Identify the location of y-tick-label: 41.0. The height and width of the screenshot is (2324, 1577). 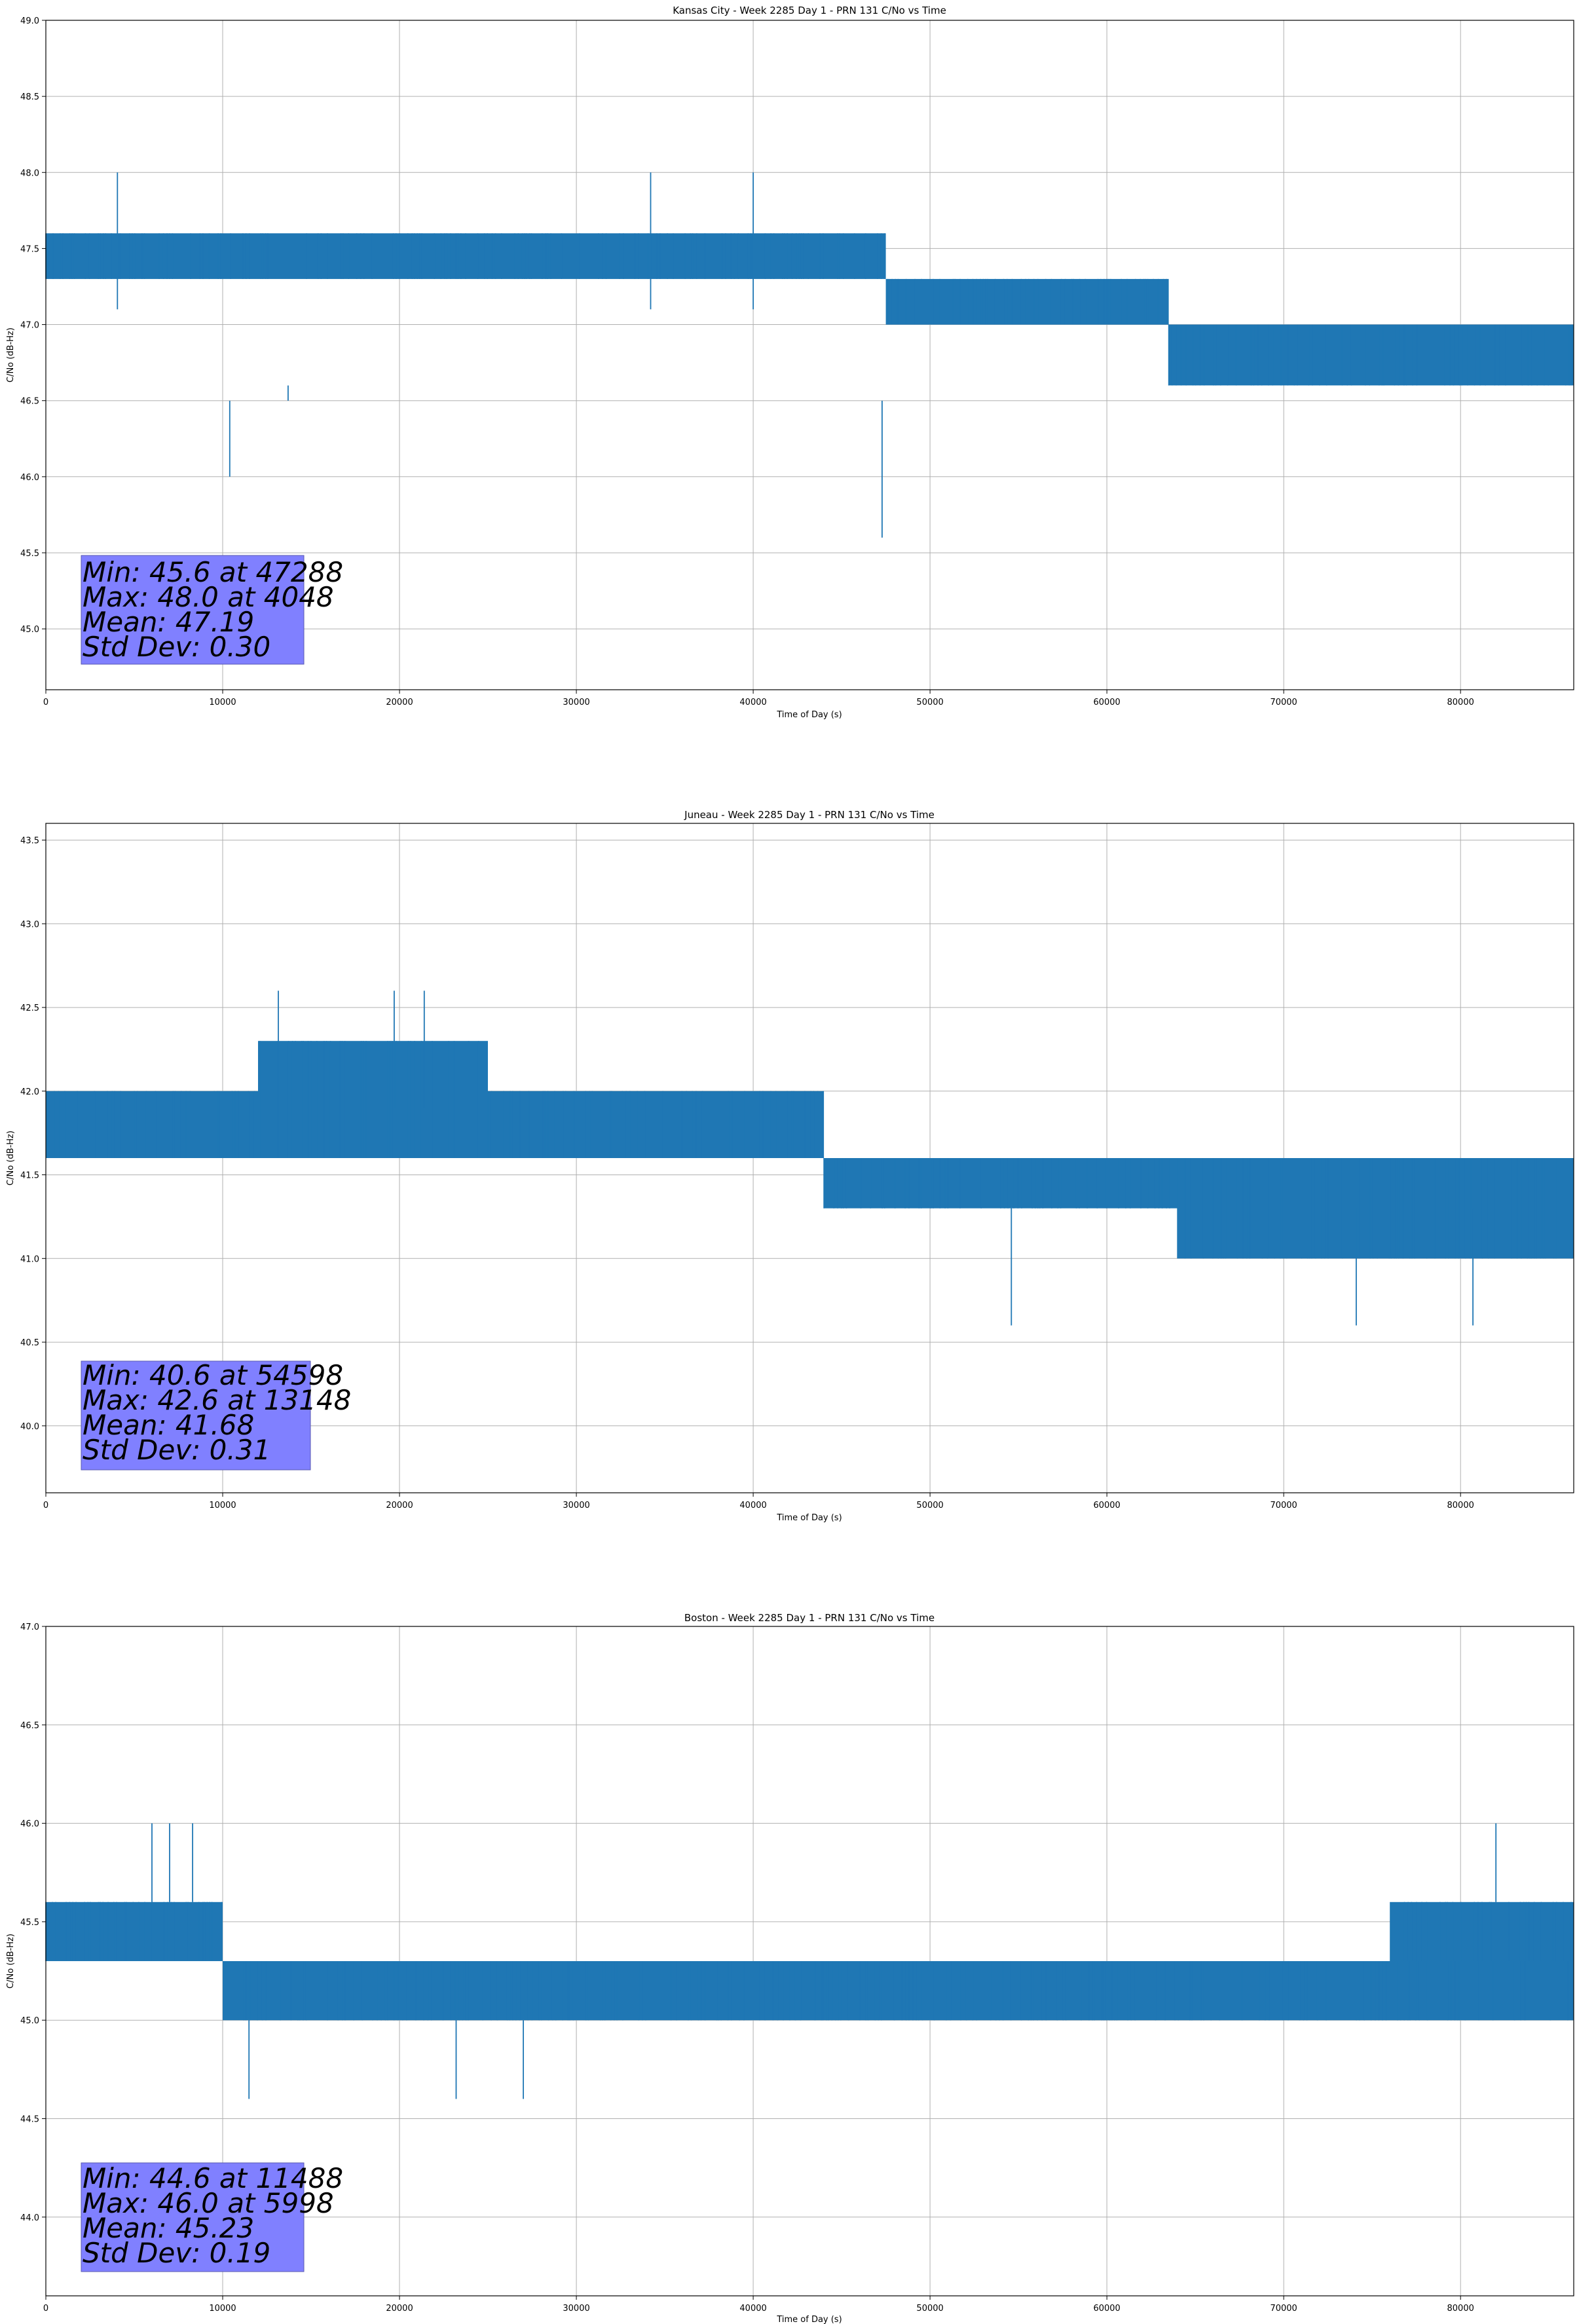
(29, 1259).